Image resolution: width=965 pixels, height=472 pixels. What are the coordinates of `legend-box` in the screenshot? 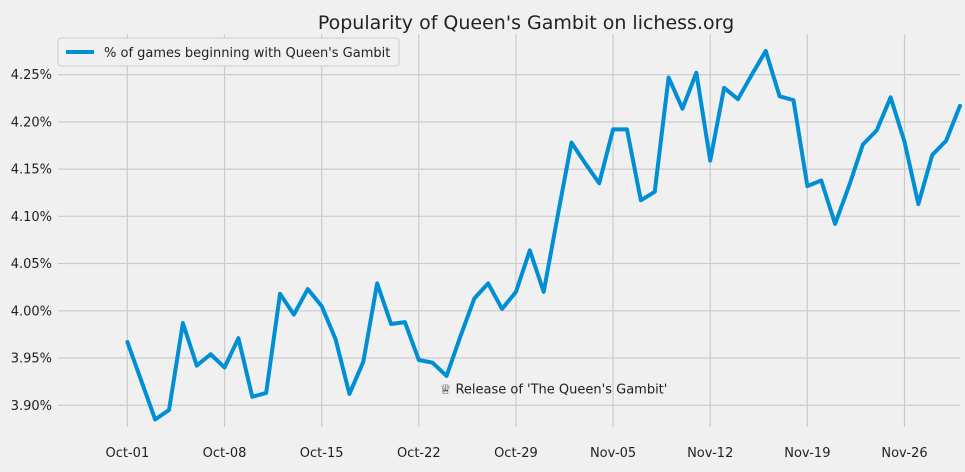 It's located at (228, 52).